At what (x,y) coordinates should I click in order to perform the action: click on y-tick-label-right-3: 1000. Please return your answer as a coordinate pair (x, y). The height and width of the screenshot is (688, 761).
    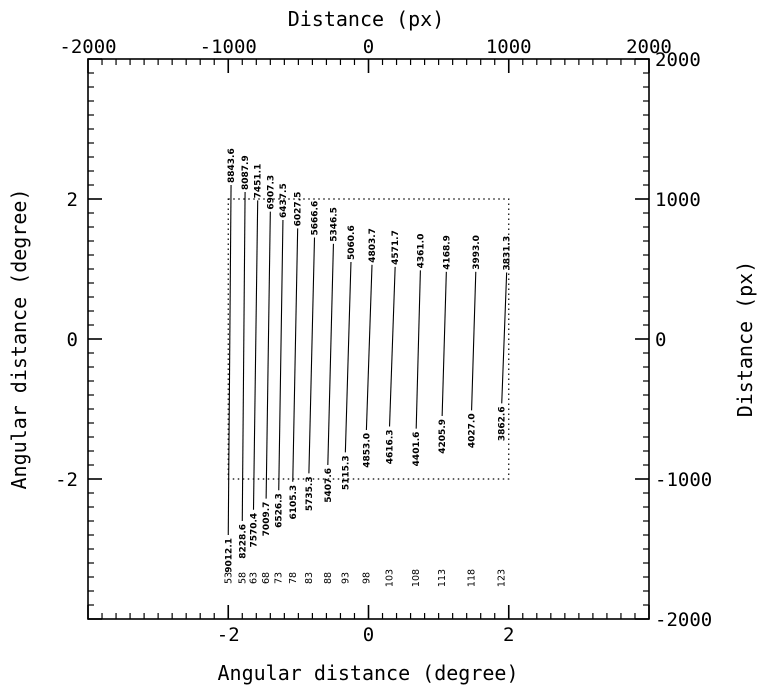
    Looking at the image, I should click on (678, 200).